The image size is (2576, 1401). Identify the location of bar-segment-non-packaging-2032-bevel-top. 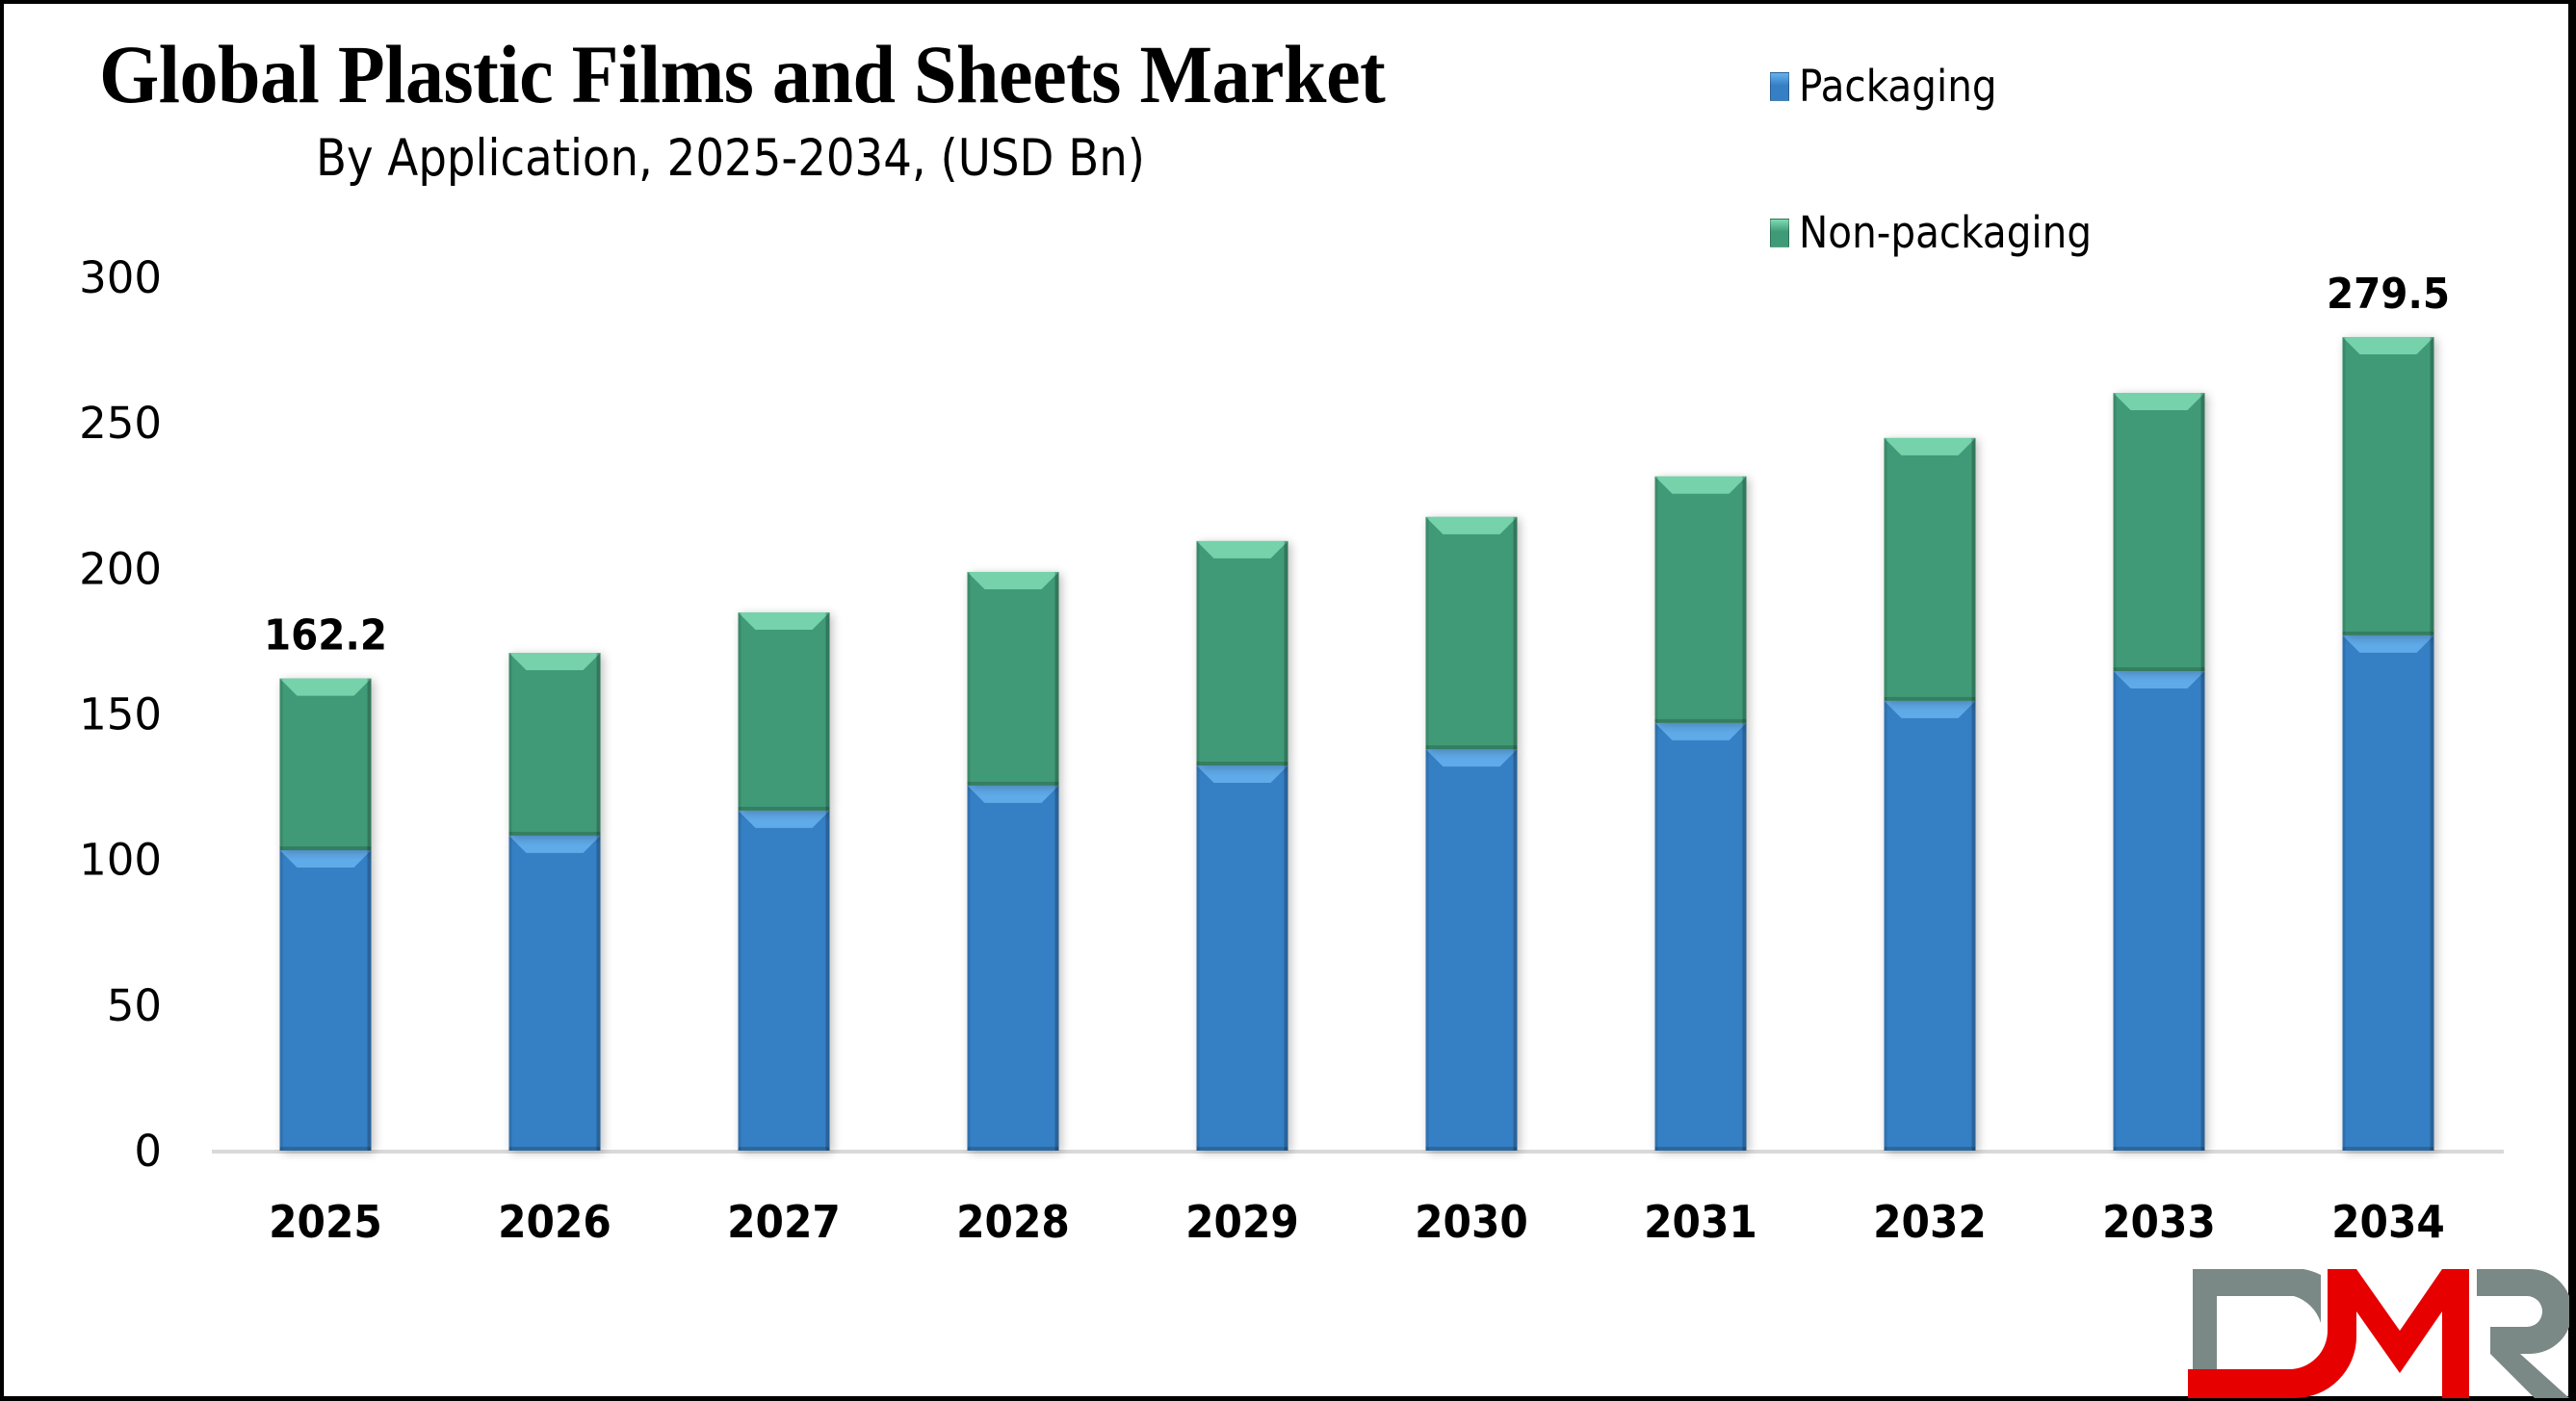
(1930, 446).